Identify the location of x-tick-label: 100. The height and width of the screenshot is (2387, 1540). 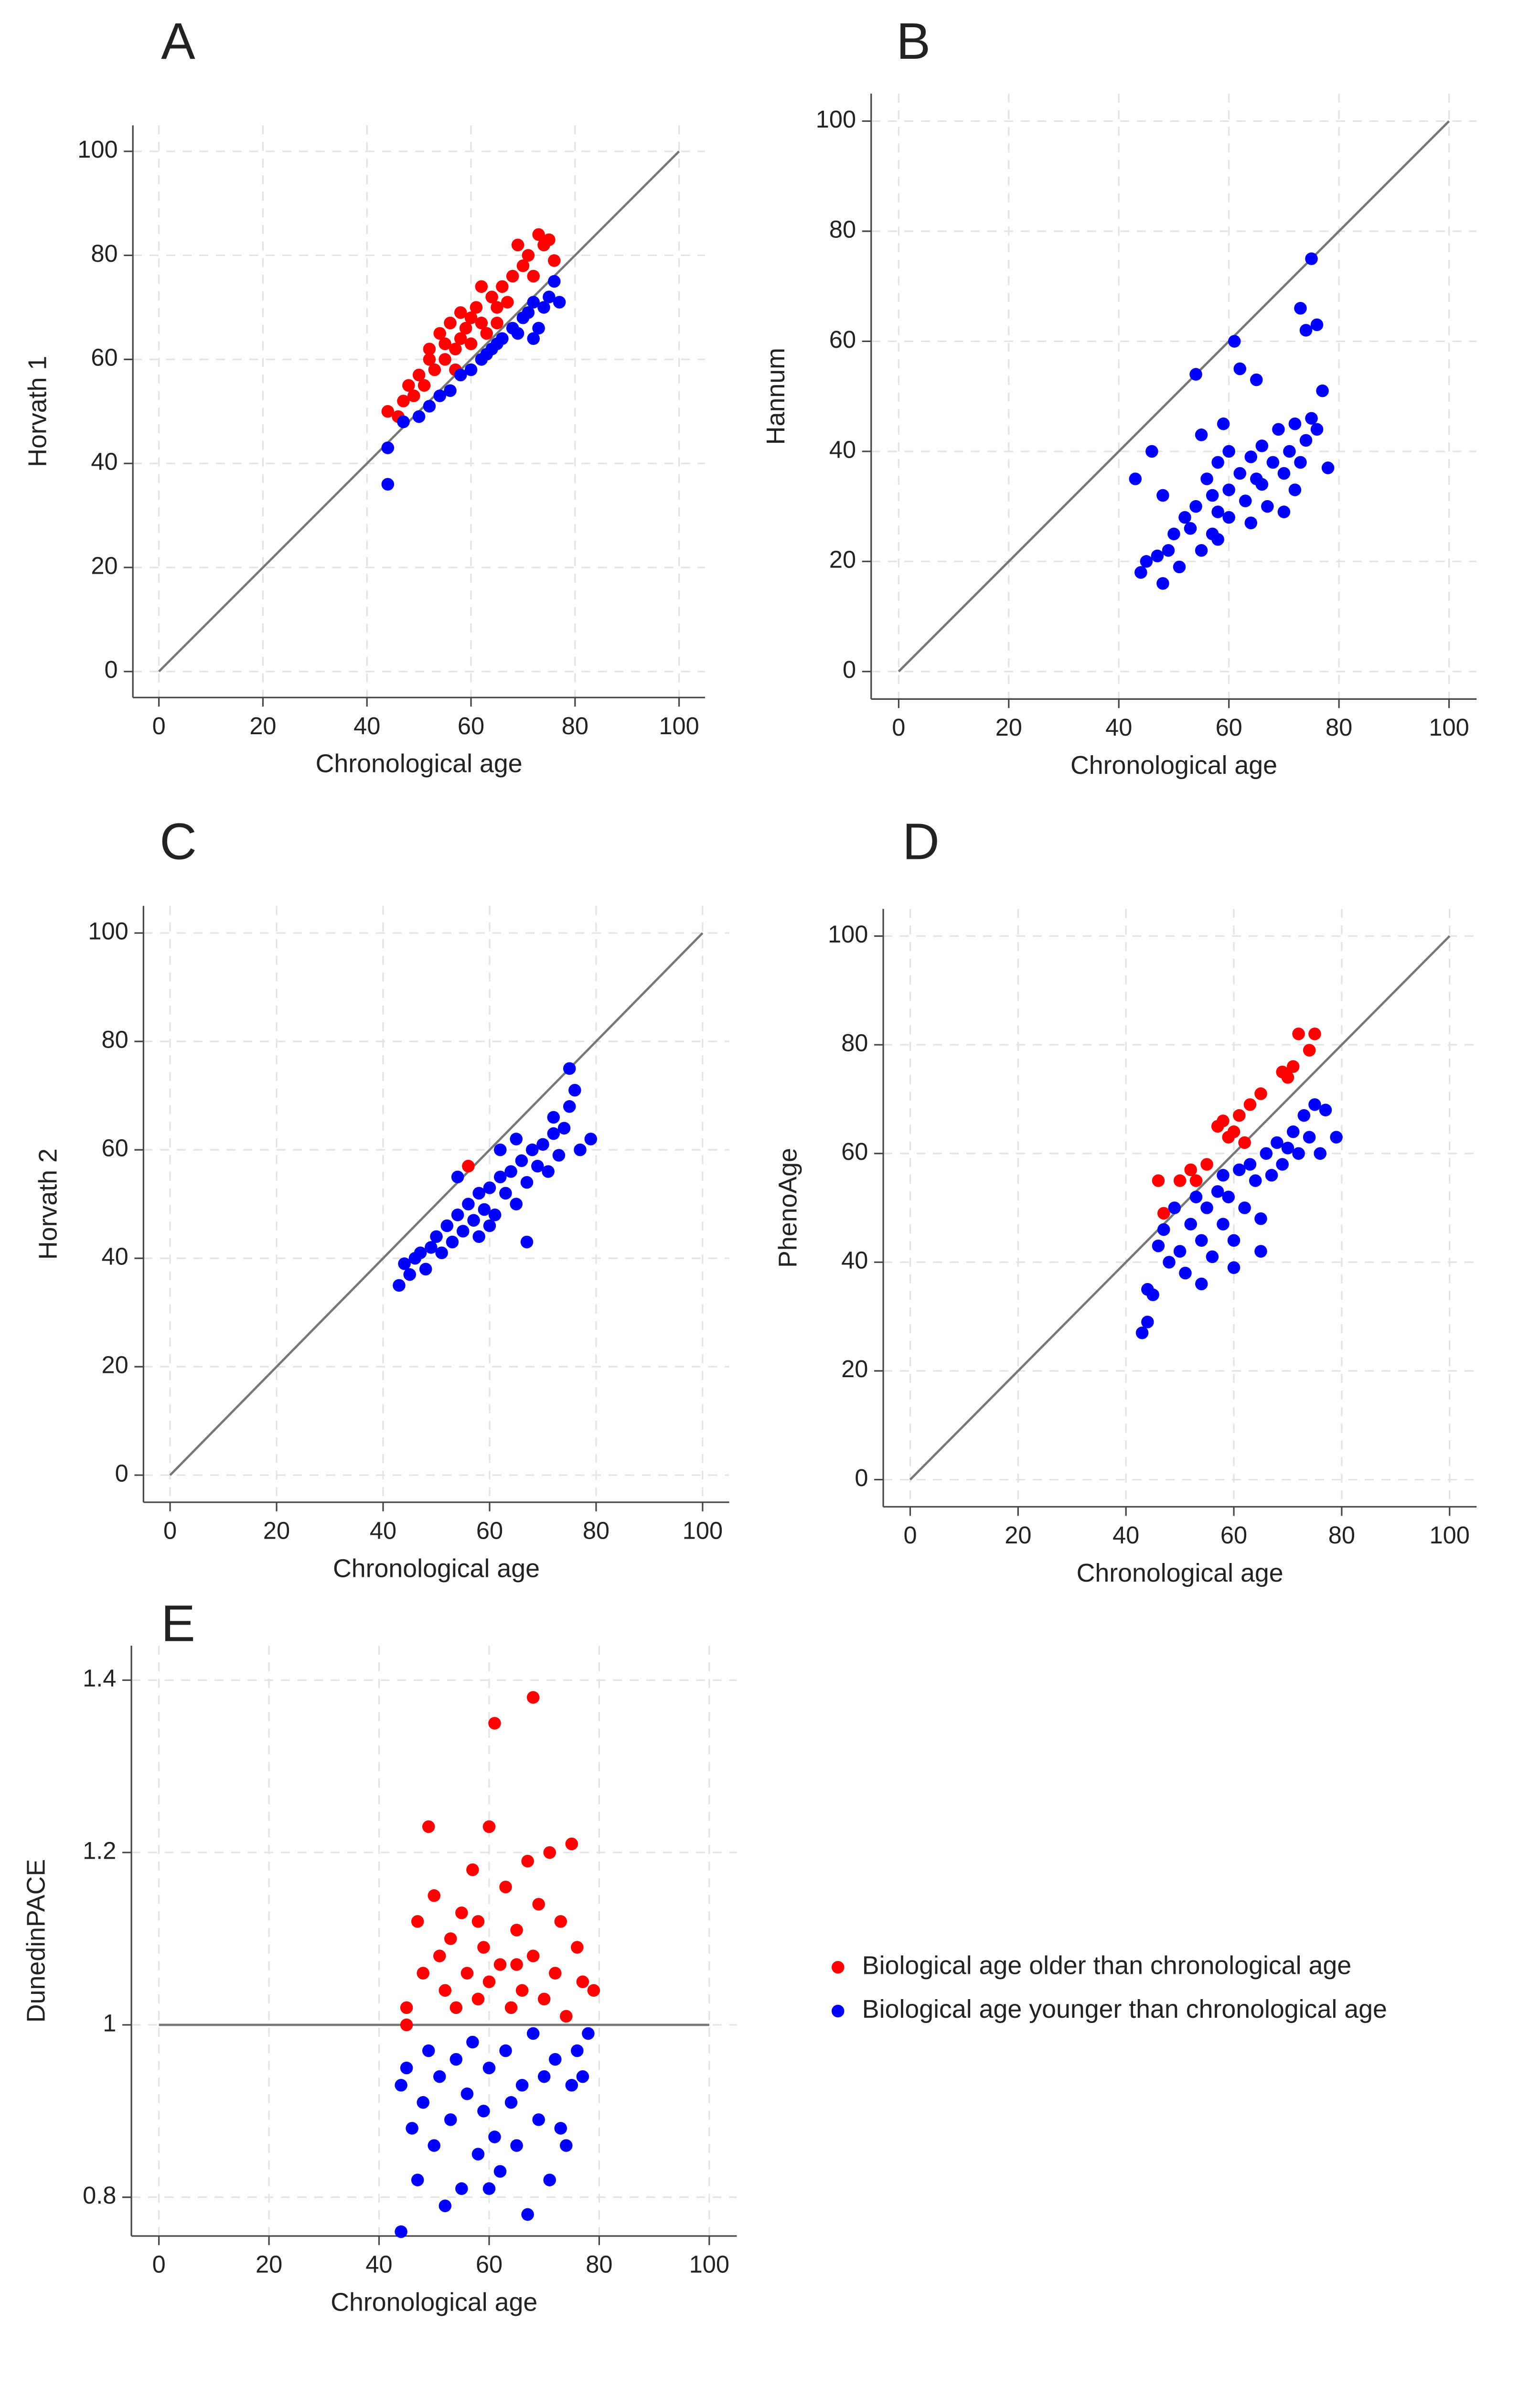
(679, 726).